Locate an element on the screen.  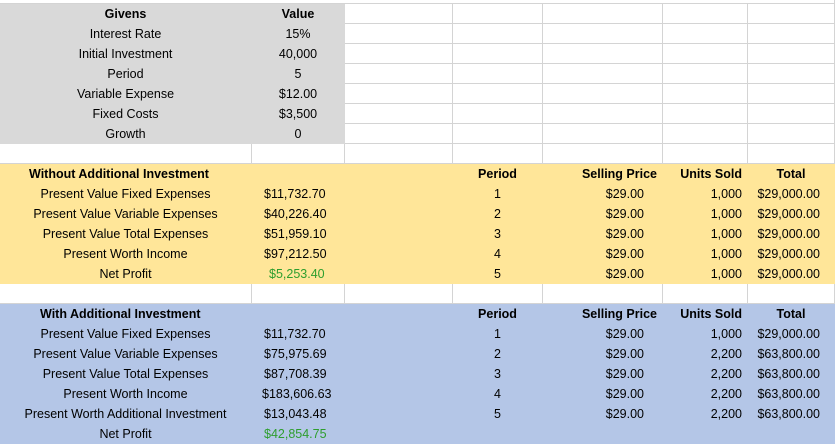
without-period-cell: 2 is located at coordinates (498, 214).